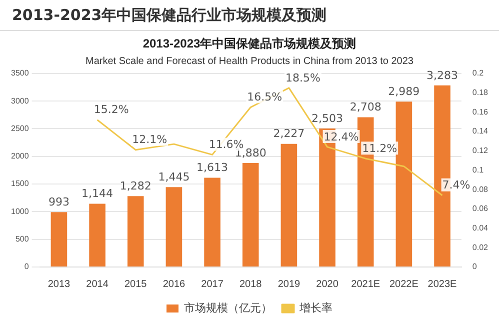 This screenshot has height=324, width=499. I want to click on x-tick-label: 2016, so click(174, 284).